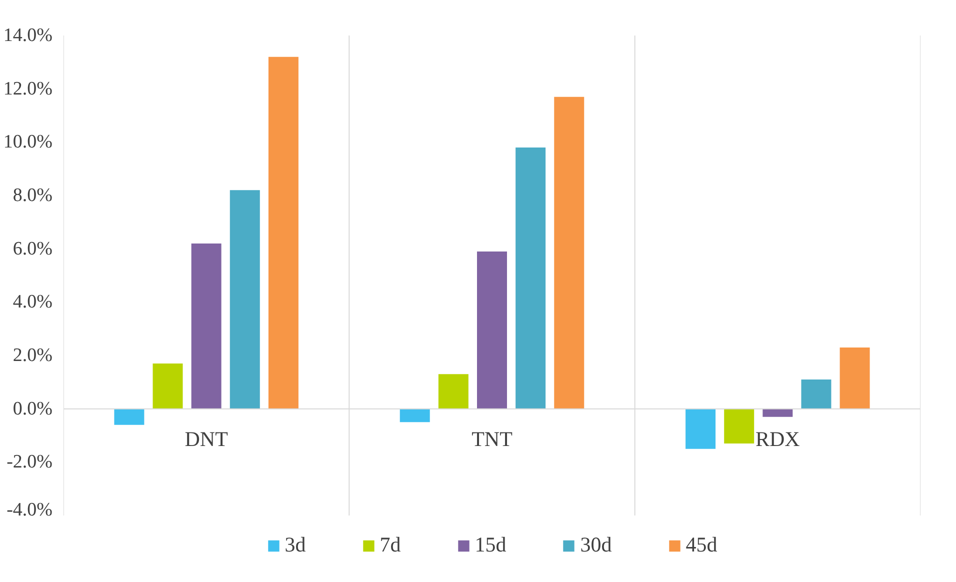 This screenshot has height=582, width=956. I want to click on y-tick-label: 12.0%, so click(28, 89).